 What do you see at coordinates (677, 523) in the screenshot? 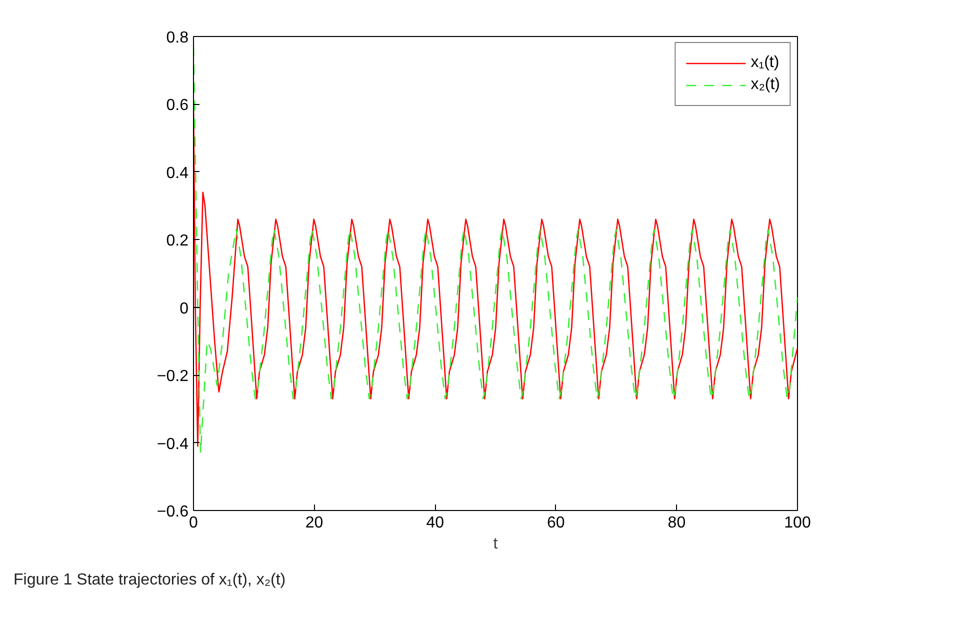
I see `x-tick-label: 80` at bounding box center [677, 523].